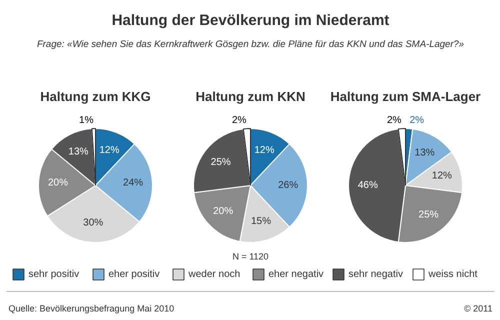 The image size is (500, 320). I want to click on data-label: 30%, so click(93, 223).